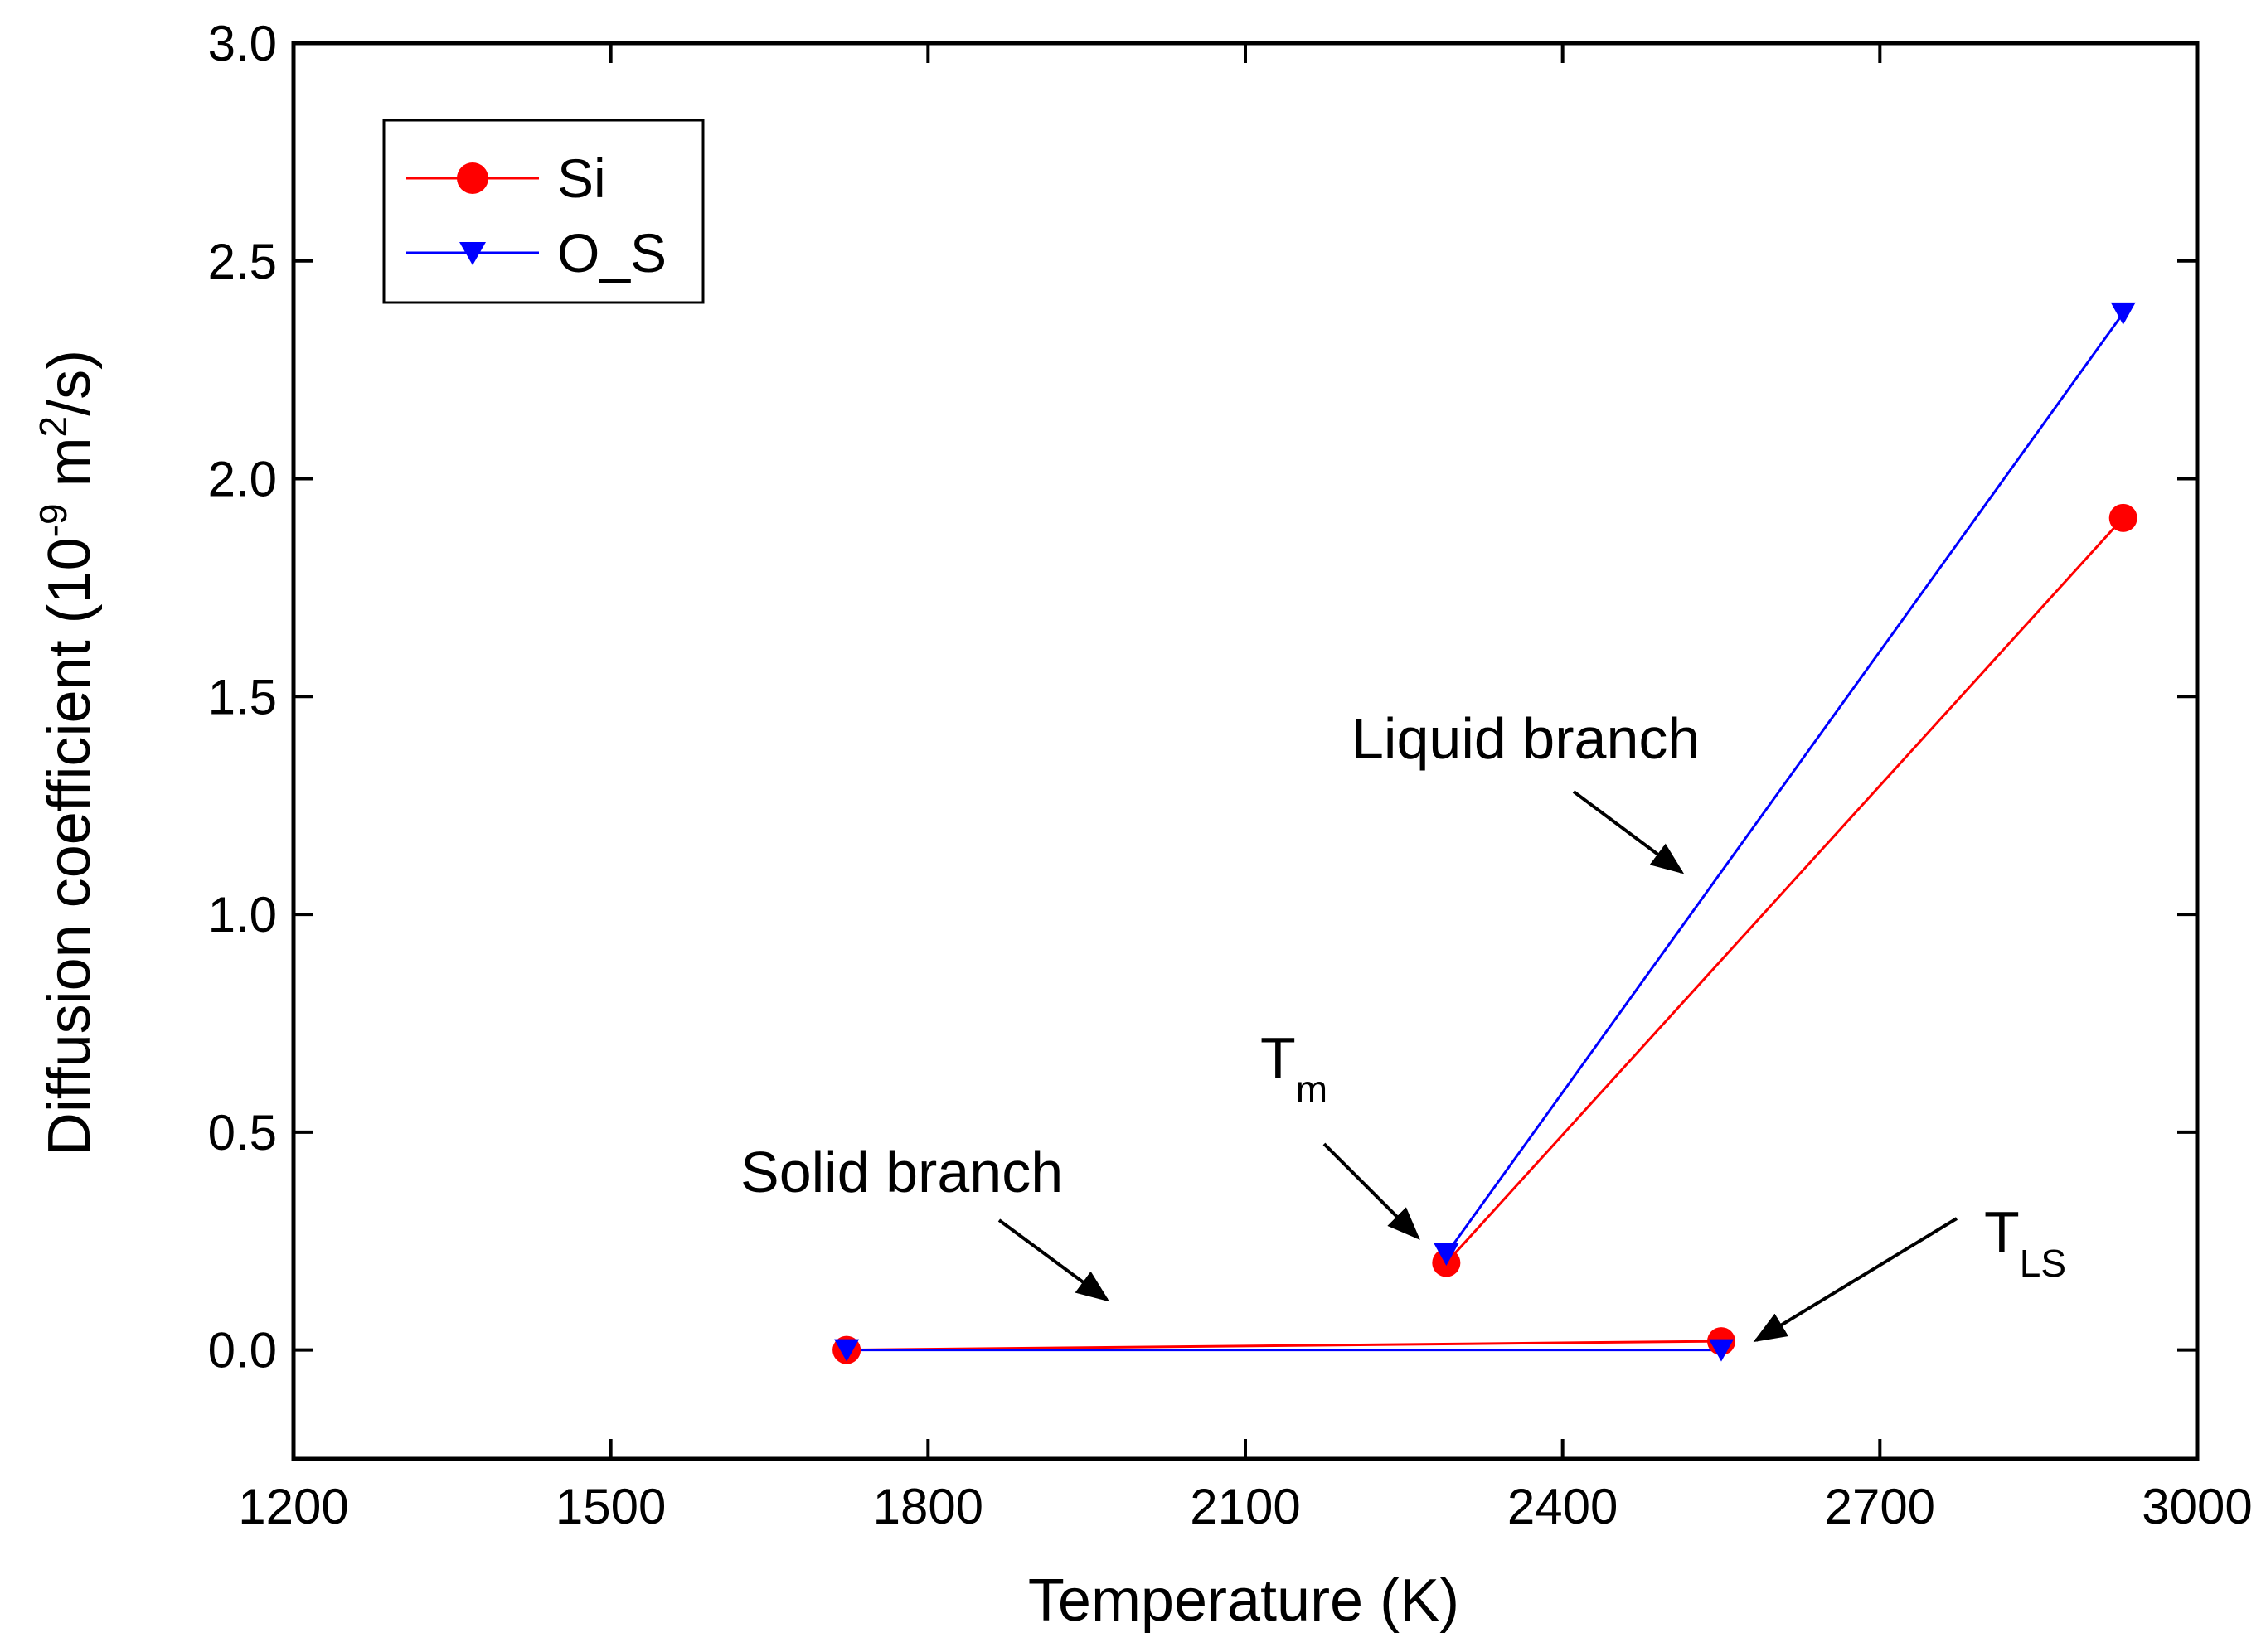 The image size is (2266, 1652). I want to click on series-line-si-liquid, so click(1784, 890).